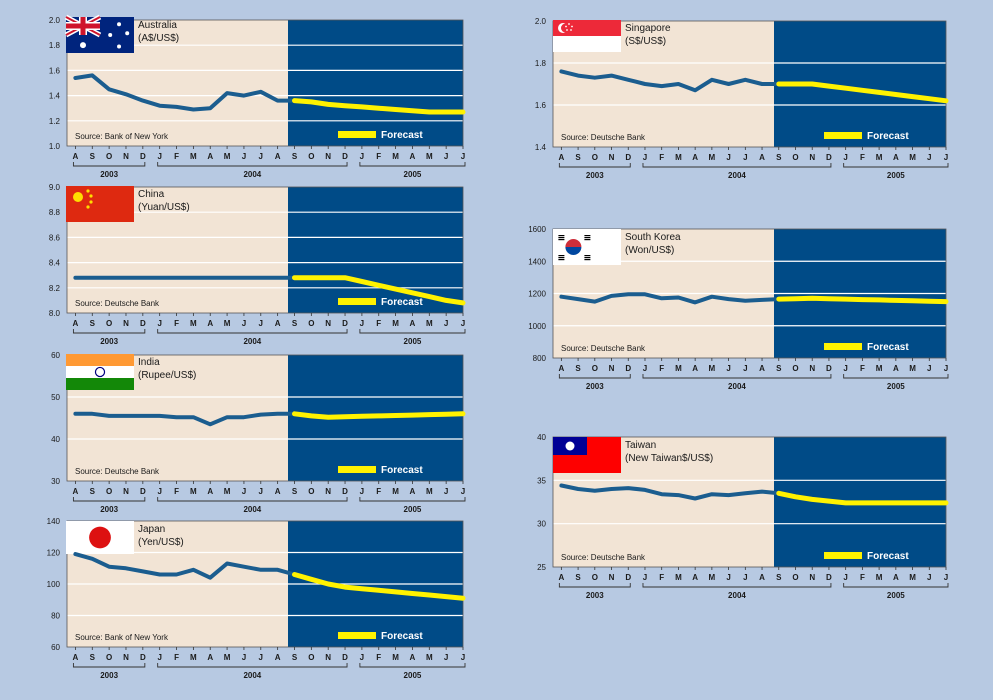  Describe the element at coordinates (161, 542) in the screenshot. I see `unit-label: (Yen/US$)` at that location.